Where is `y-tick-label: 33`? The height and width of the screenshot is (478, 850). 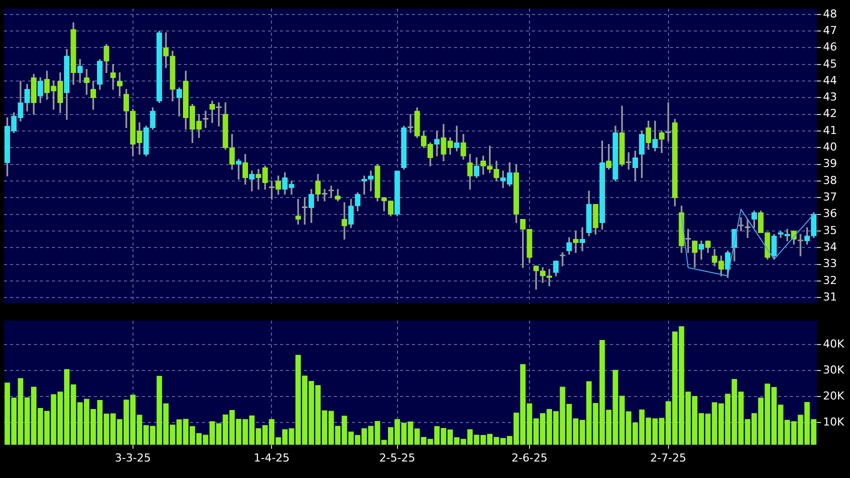 y-tick-label: 33 is located at coordinates (830, 263).